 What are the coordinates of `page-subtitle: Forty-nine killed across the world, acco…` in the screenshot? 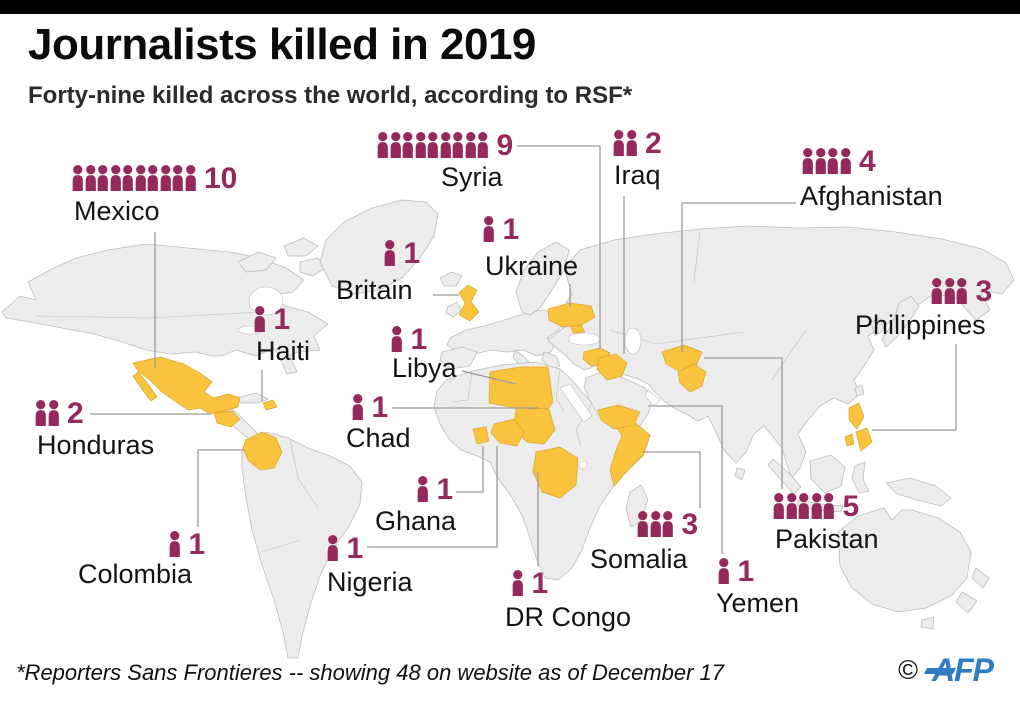 It's located at (330, 95).